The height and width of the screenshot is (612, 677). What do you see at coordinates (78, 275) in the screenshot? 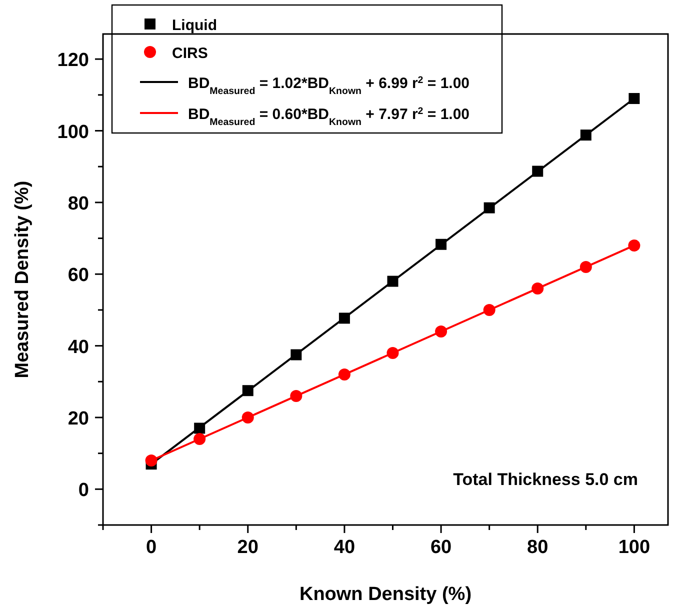
I see `y-tick-label: 60` at bounding box center [78, 275].